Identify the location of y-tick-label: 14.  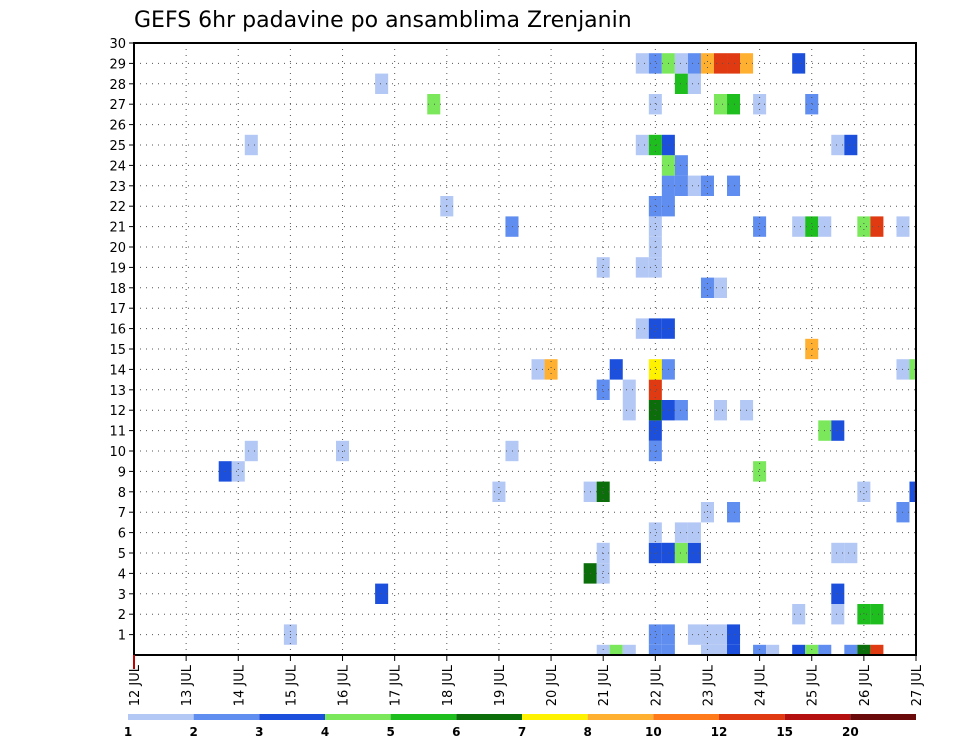
(117, 370).